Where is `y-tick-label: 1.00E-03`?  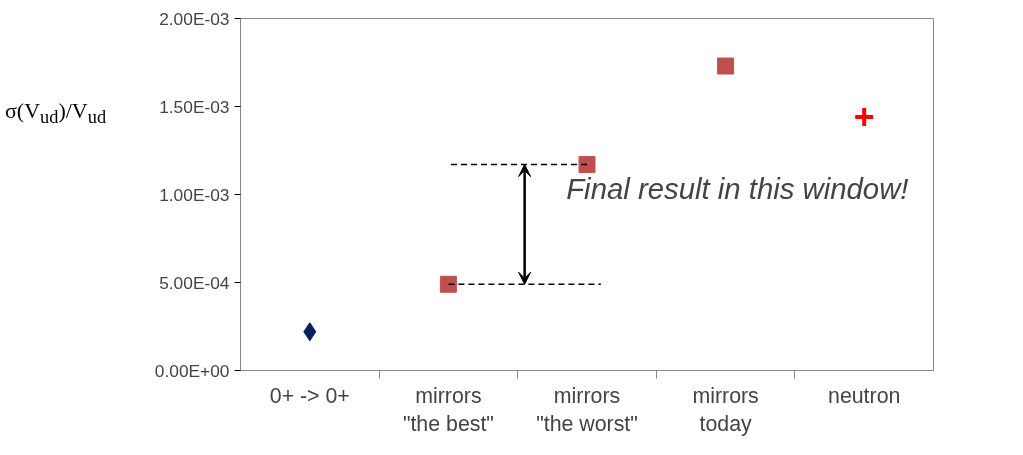
y-tick-label: 1.00E-03 is located at coordinates (194, 194).